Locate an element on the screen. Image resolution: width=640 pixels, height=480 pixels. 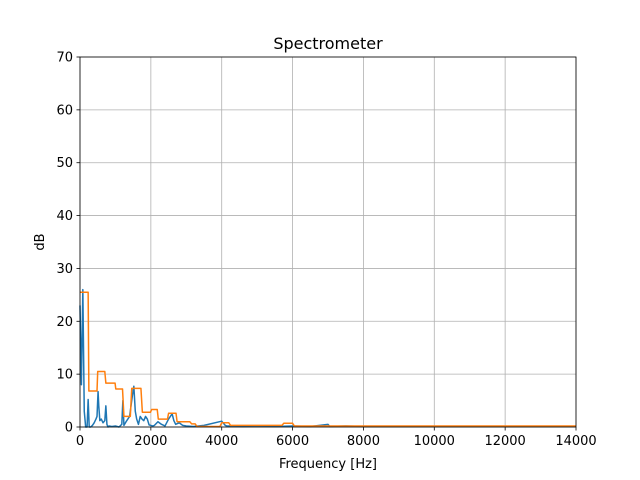
y-tick-label: 0 is located at coordinates (69, 428).